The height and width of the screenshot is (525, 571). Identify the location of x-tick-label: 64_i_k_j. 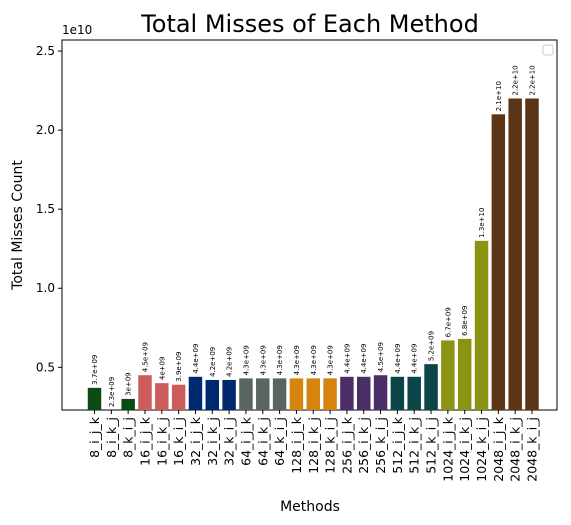
(262, 441).